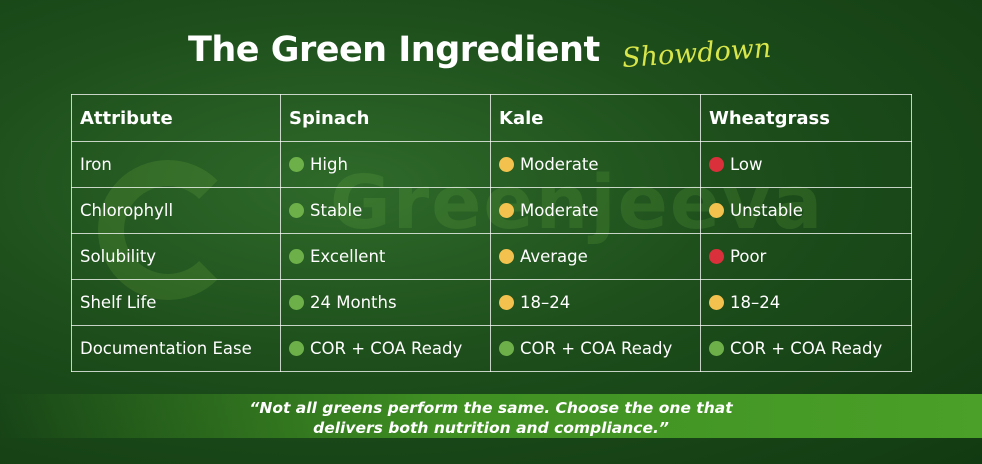  What do you see at coordinates (176, 210) in the screenshot?
I see `attribute-cell: Chlorophyll` at bounding box center [176, 210].